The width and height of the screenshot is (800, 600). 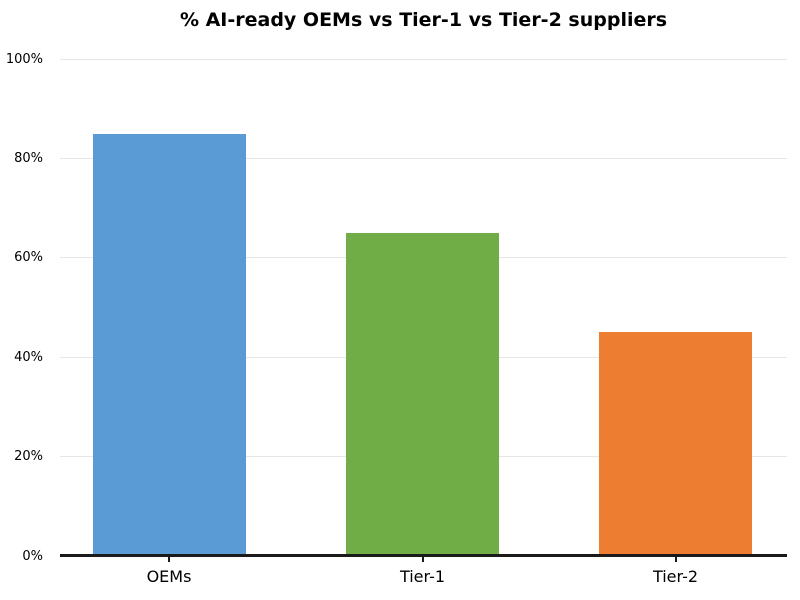 What do you see at coordinates (169, 344) in the screenshot?
I see `bar-oems` at bounding box center [169, 344].